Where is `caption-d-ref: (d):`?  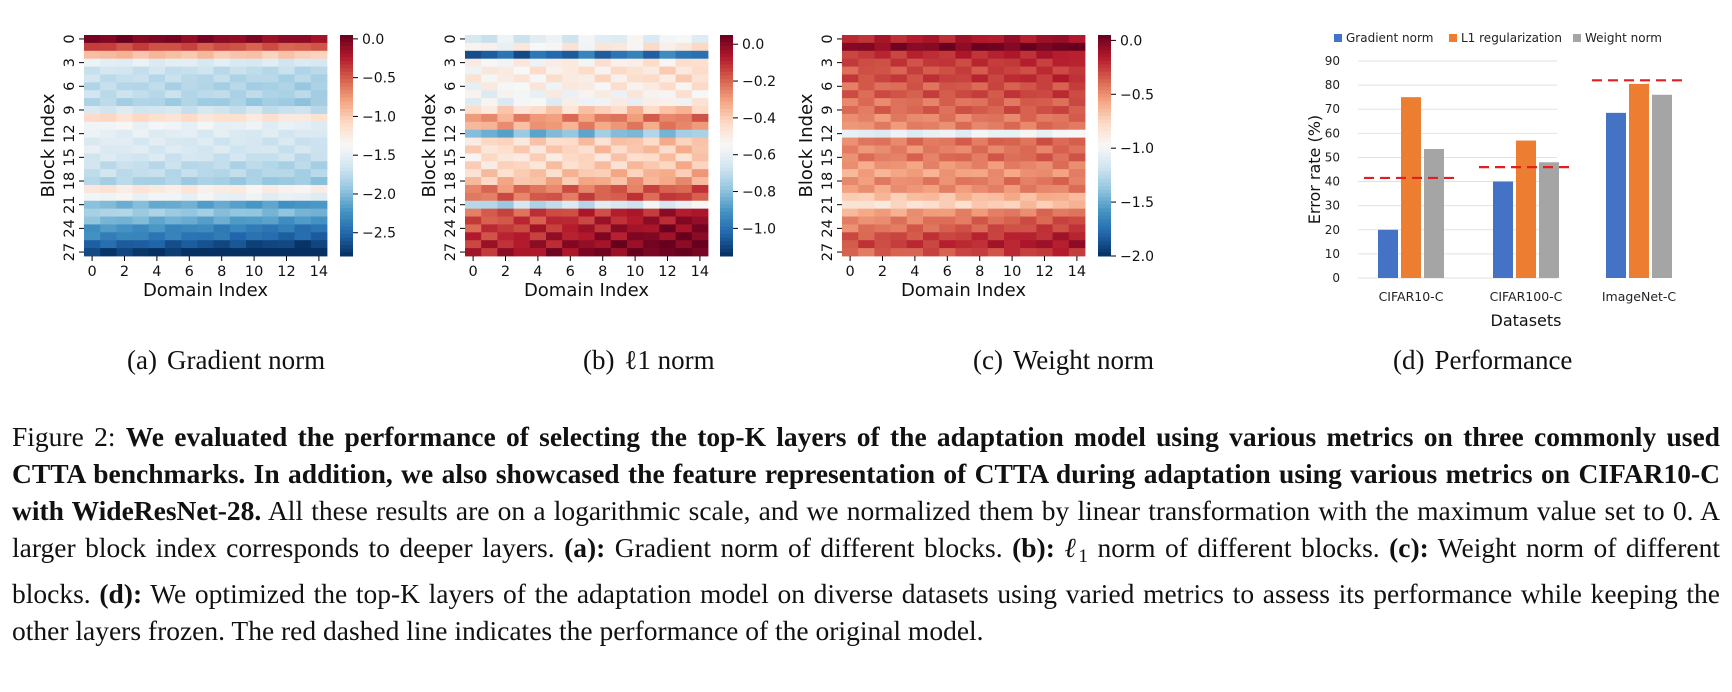
caption-d-ref: (d): is located at coordinates (121, 593).